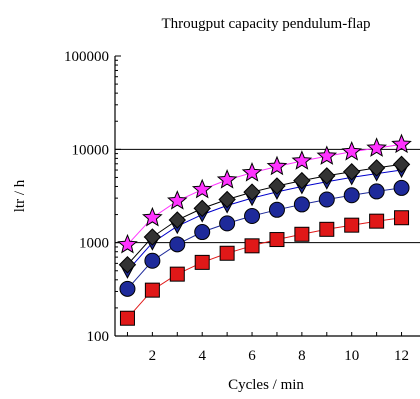 The height and width of the screenshot is (399, 420). Describe the element at coordinates (94, 244) in the screenshot. I see `y-tick-label: 1000` at that location.